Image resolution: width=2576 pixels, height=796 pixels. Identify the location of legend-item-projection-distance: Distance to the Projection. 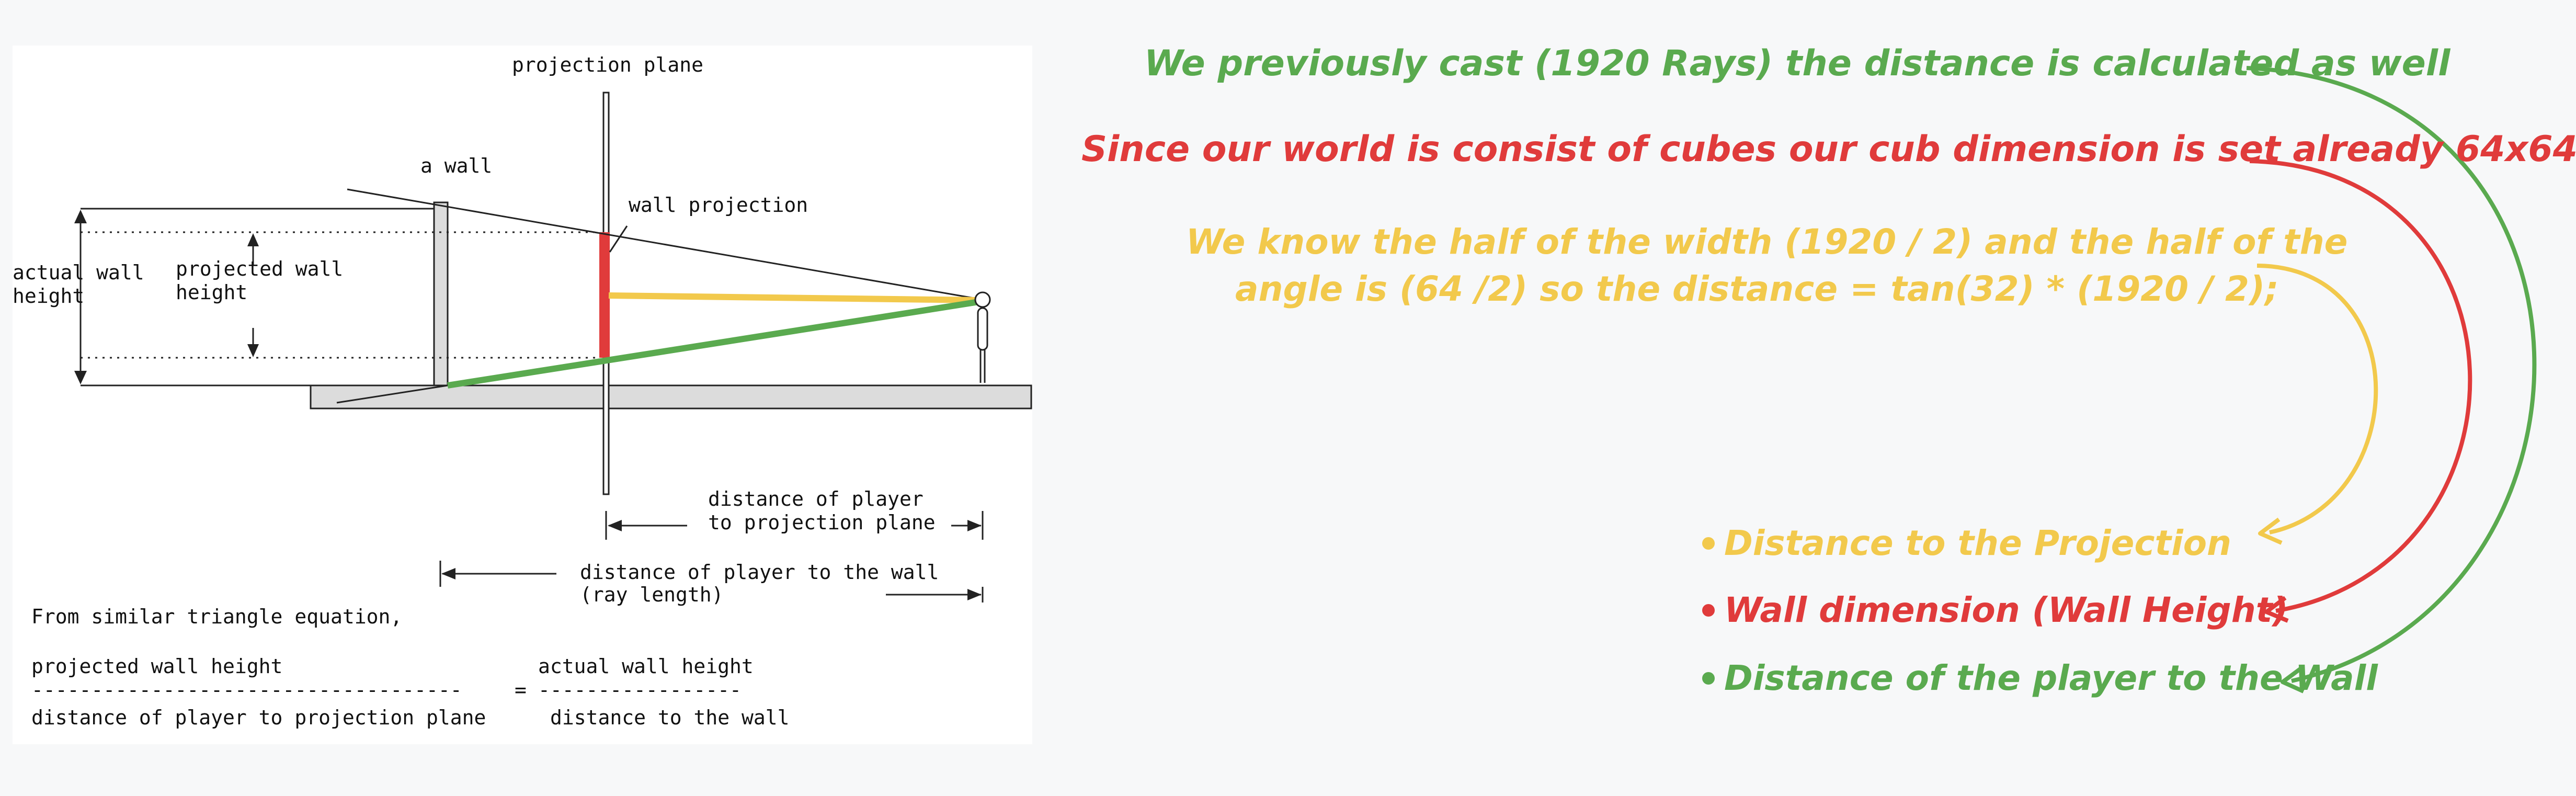
(1967, 543).